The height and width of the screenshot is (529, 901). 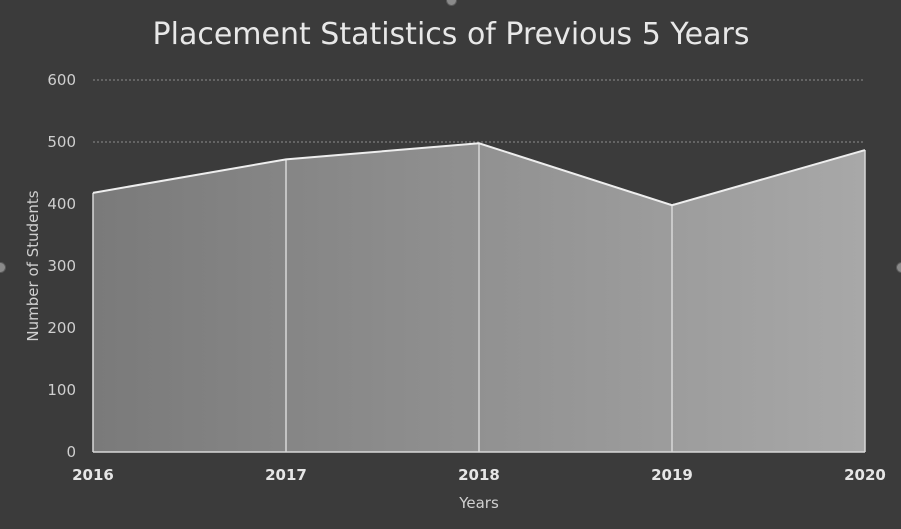 I want to click on y-tick-label: 400, so click(x=61, y=204).